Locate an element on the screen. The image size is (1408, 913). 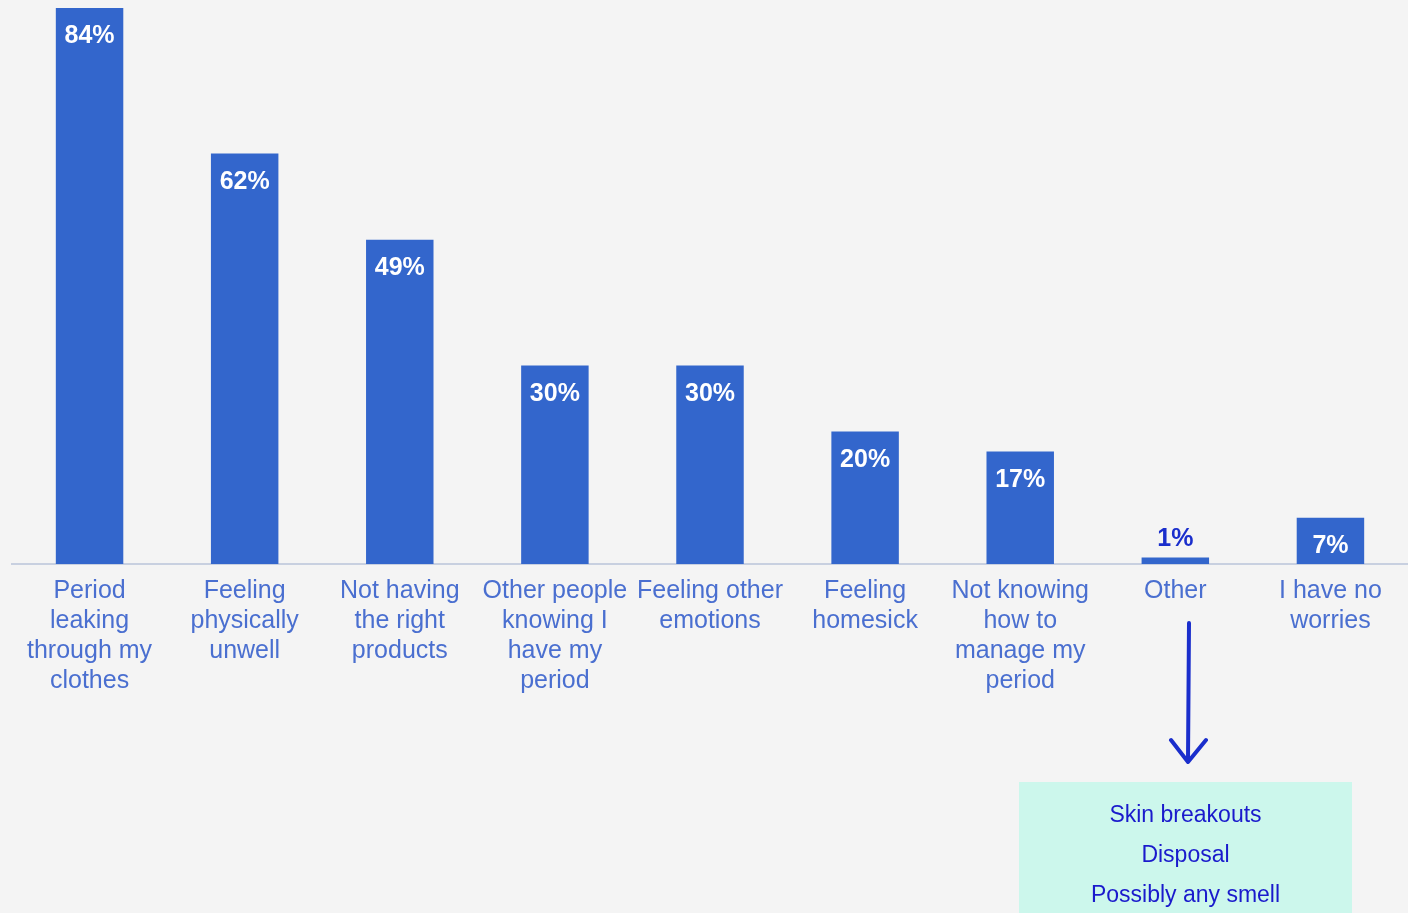
data-label: 7% is located at coordinates (1330, 544).